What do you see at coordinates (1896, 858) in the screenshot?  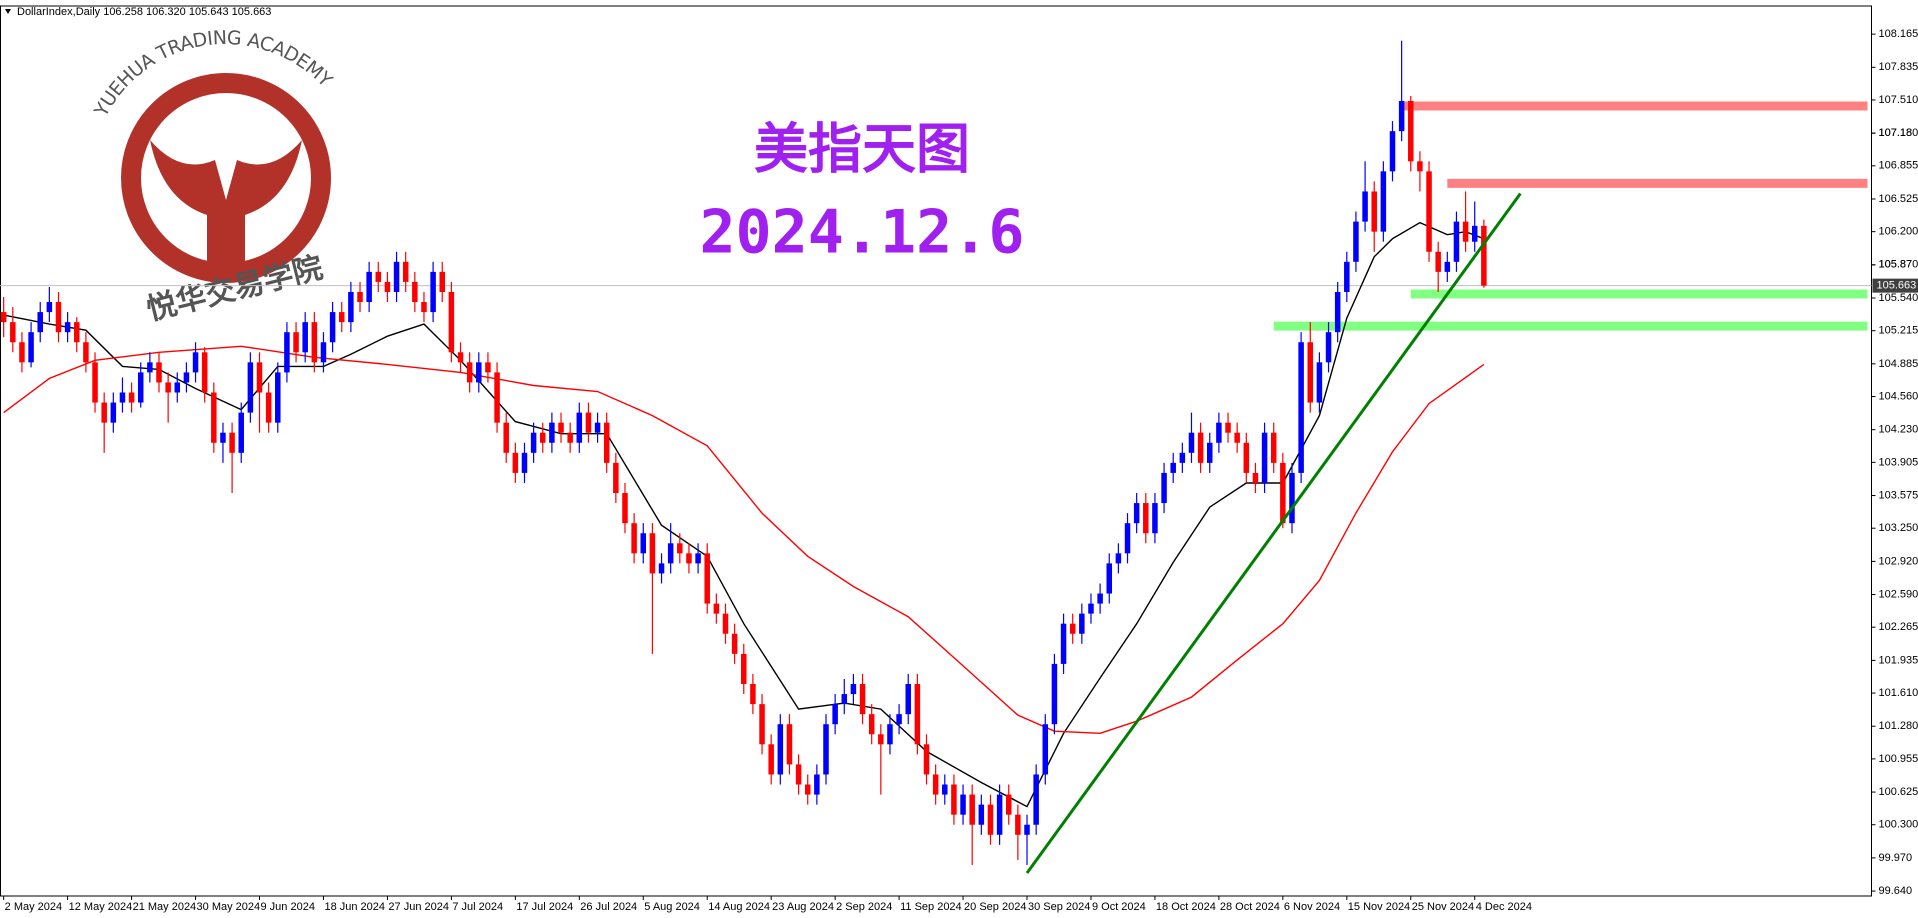 I see `y-tick-label: 99.970` at bounding box center [1896, 858].